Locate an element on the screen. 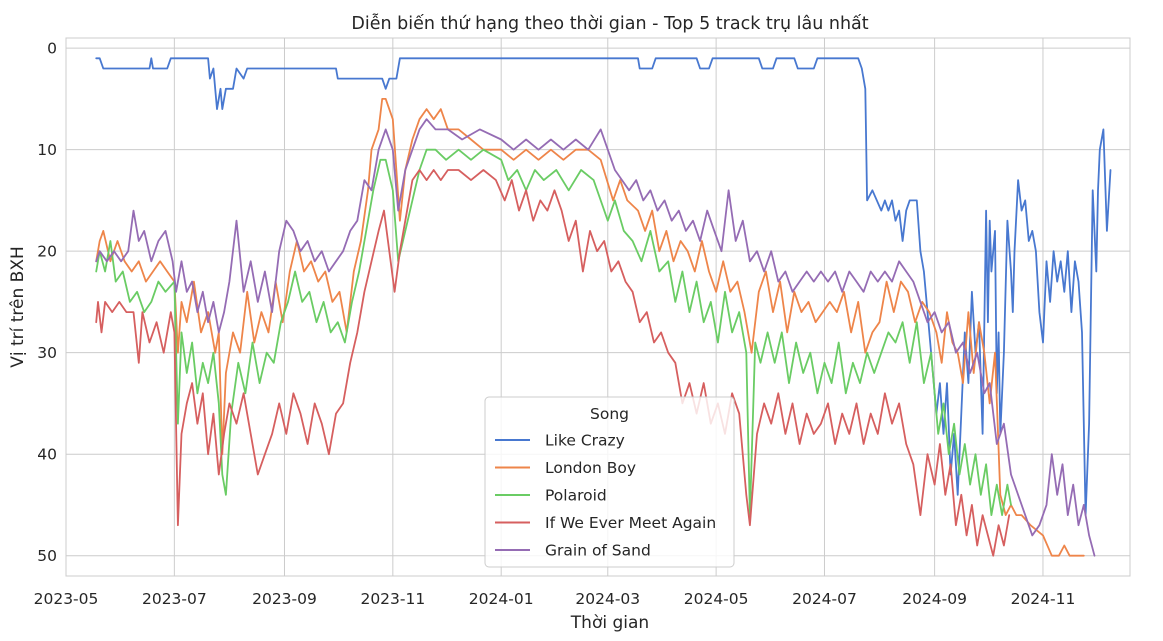 The height and width of the screenshot is (641, 1163). x-tick-label: 2024-09 is located at coordinates (934, 599).